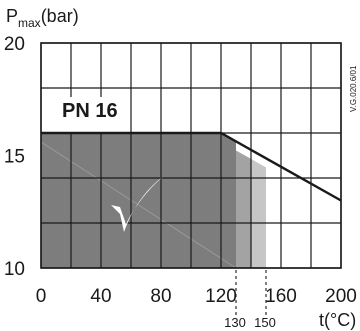  What do you see at coordinates (160, 296) in the screenshot?
I see `x-tick-label: 80` at bounding box center [160, 296].